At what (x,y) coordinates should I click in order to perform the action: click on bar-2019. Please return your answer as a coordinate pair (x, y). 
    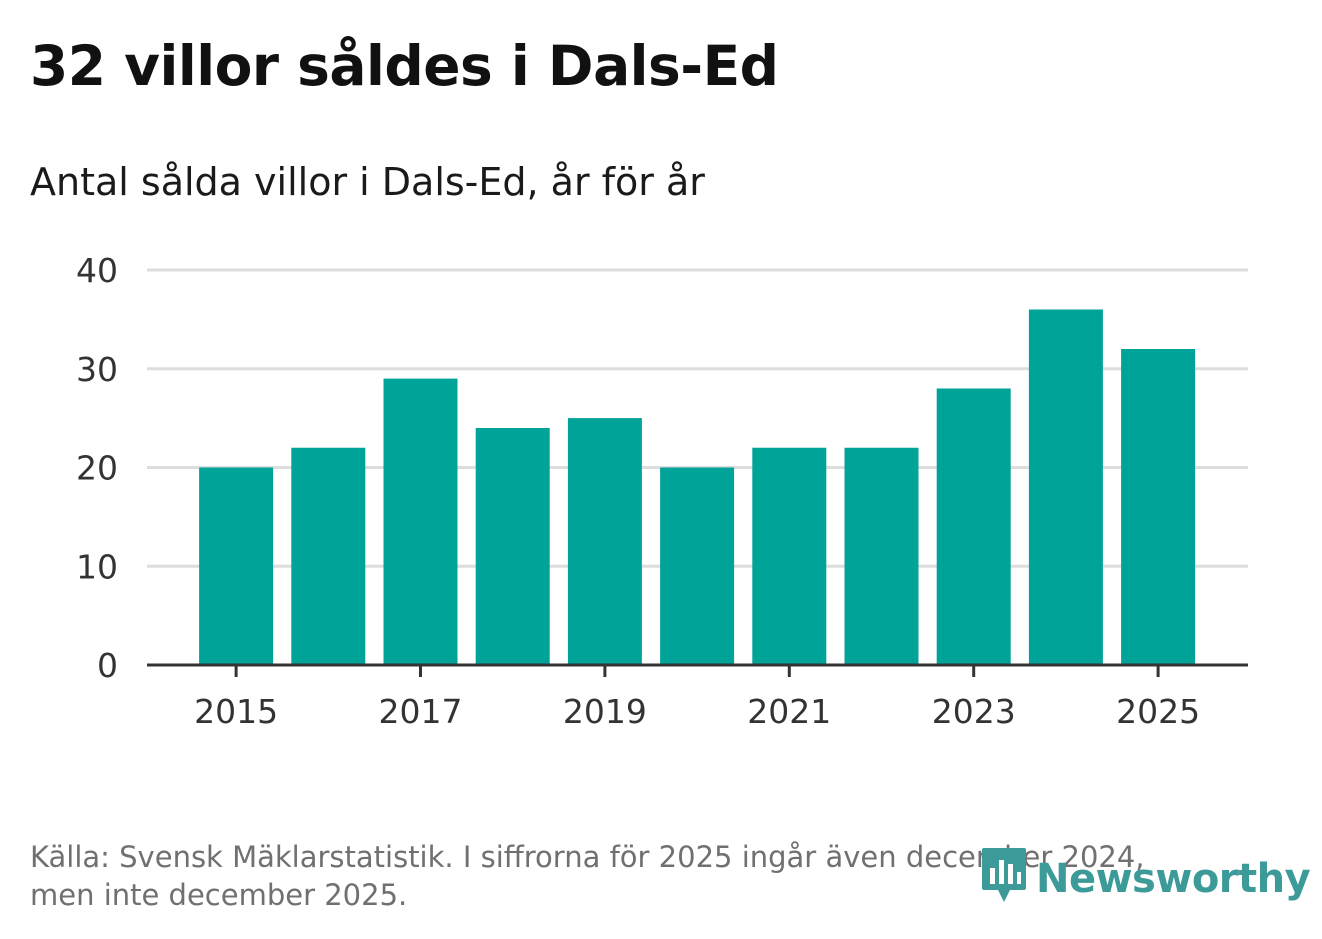
    Looking at the image, I should click on (604, 541).